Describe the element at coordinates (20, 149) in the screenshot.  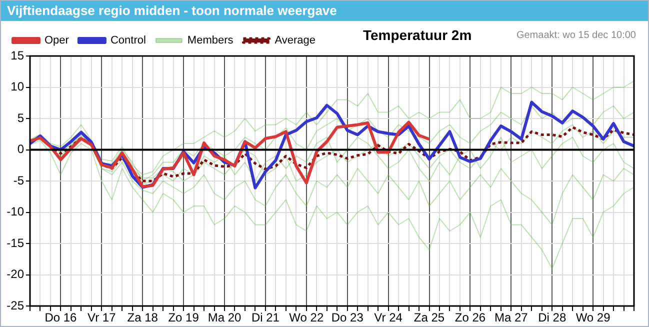
I see `y-tick-label: 0` at that location.